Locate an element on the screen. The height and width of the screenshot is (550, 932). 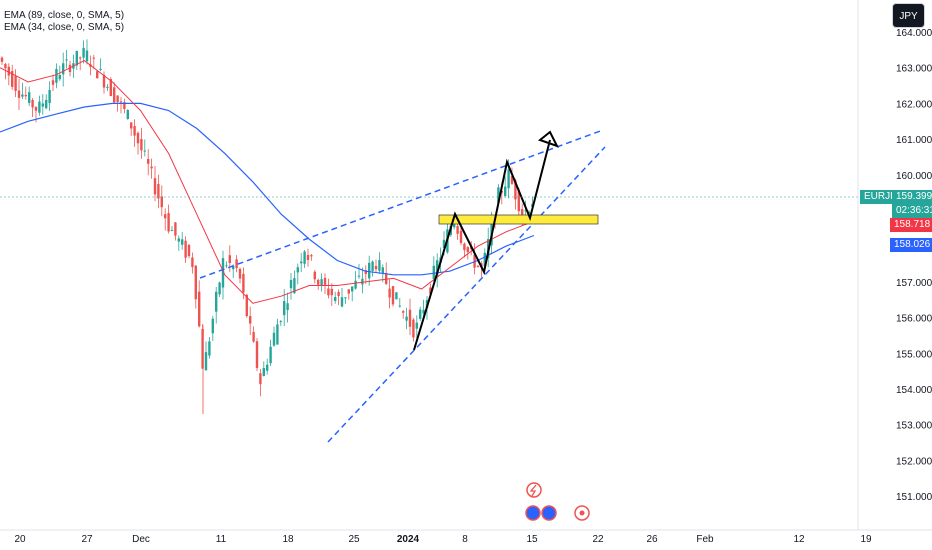
currency-button: JPY is located at coordinates (908, 15).